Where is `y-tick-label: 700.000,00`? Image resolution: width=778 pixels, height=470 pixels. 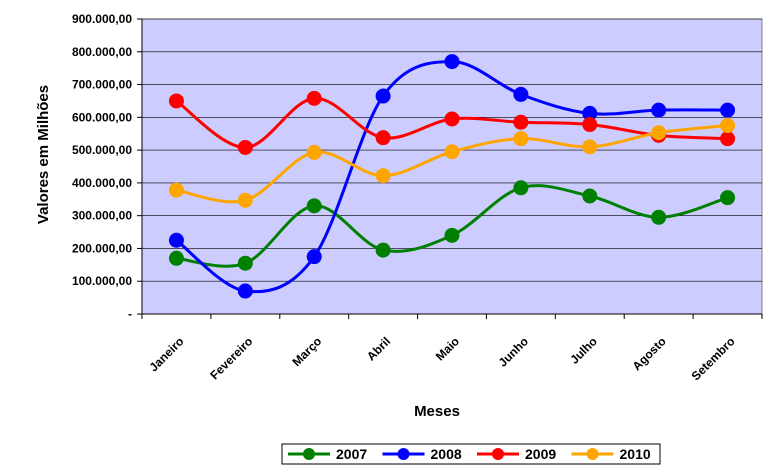 y-tick-label: 700.000,00 is located at coordinates (102, 85).